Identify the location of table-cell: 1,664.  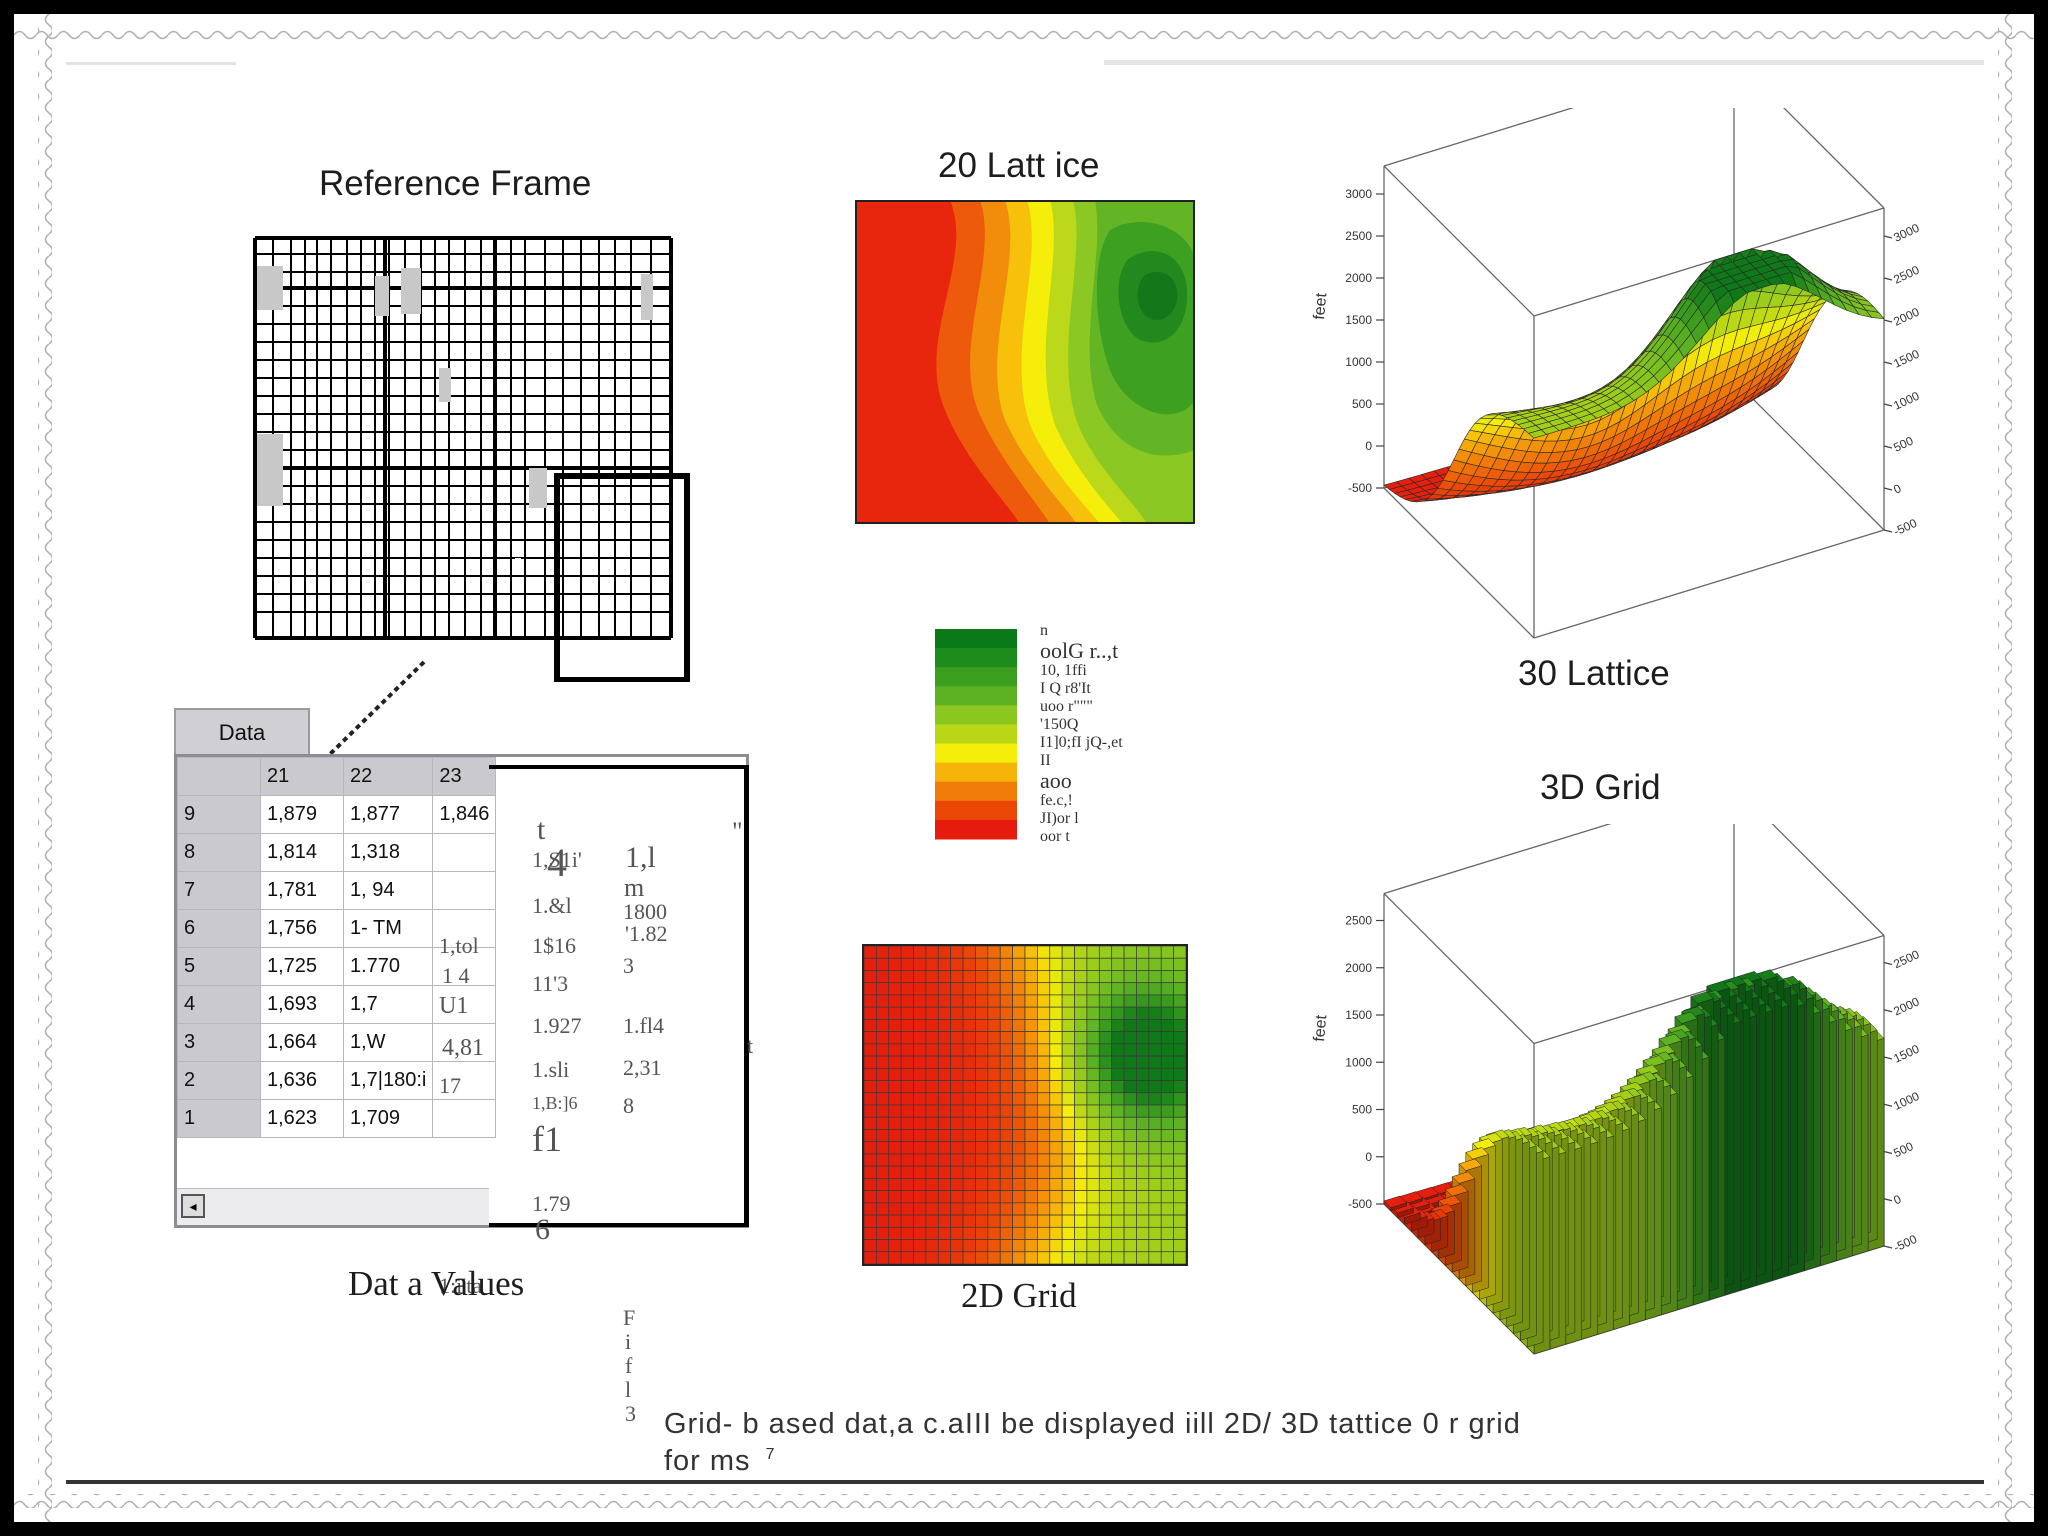
(302, 1042).